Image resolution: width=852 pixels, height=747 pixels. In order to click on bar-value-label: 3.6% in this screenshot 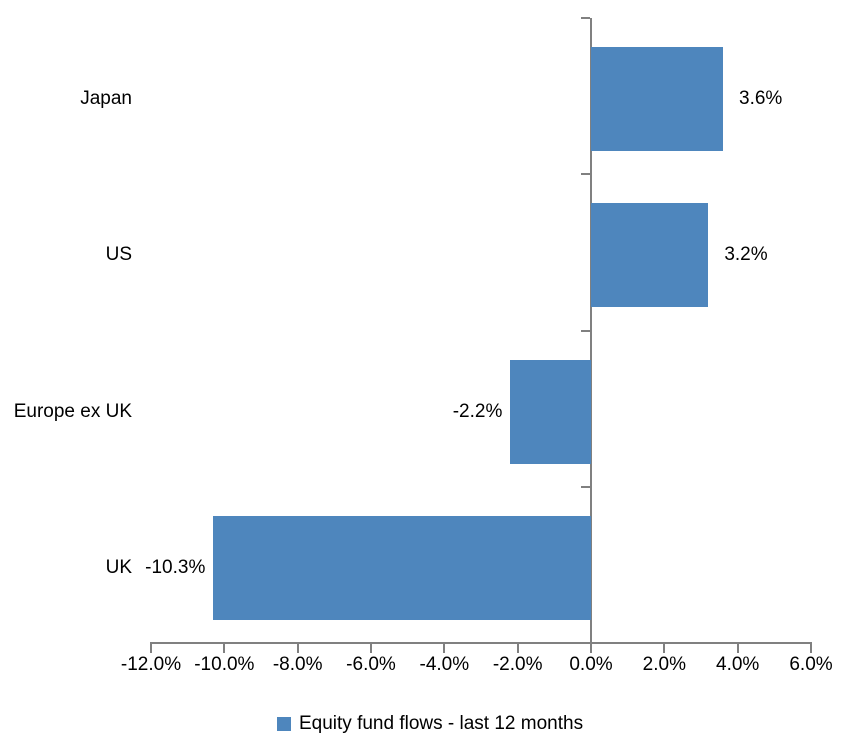, I will do `click(761, 98)`.